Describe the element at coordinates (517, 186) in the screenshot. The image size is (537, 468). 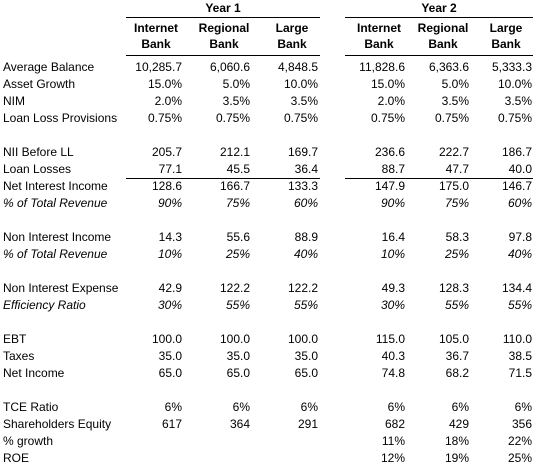
I see `cell-value: 146.7` at that location.